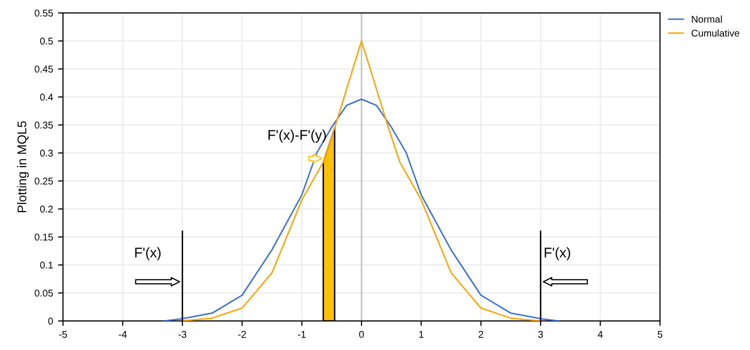 The height and width of the screenshot is (350, 750). I want to click on y-axis-title: Plotting in MQL5, so click(23, 166).